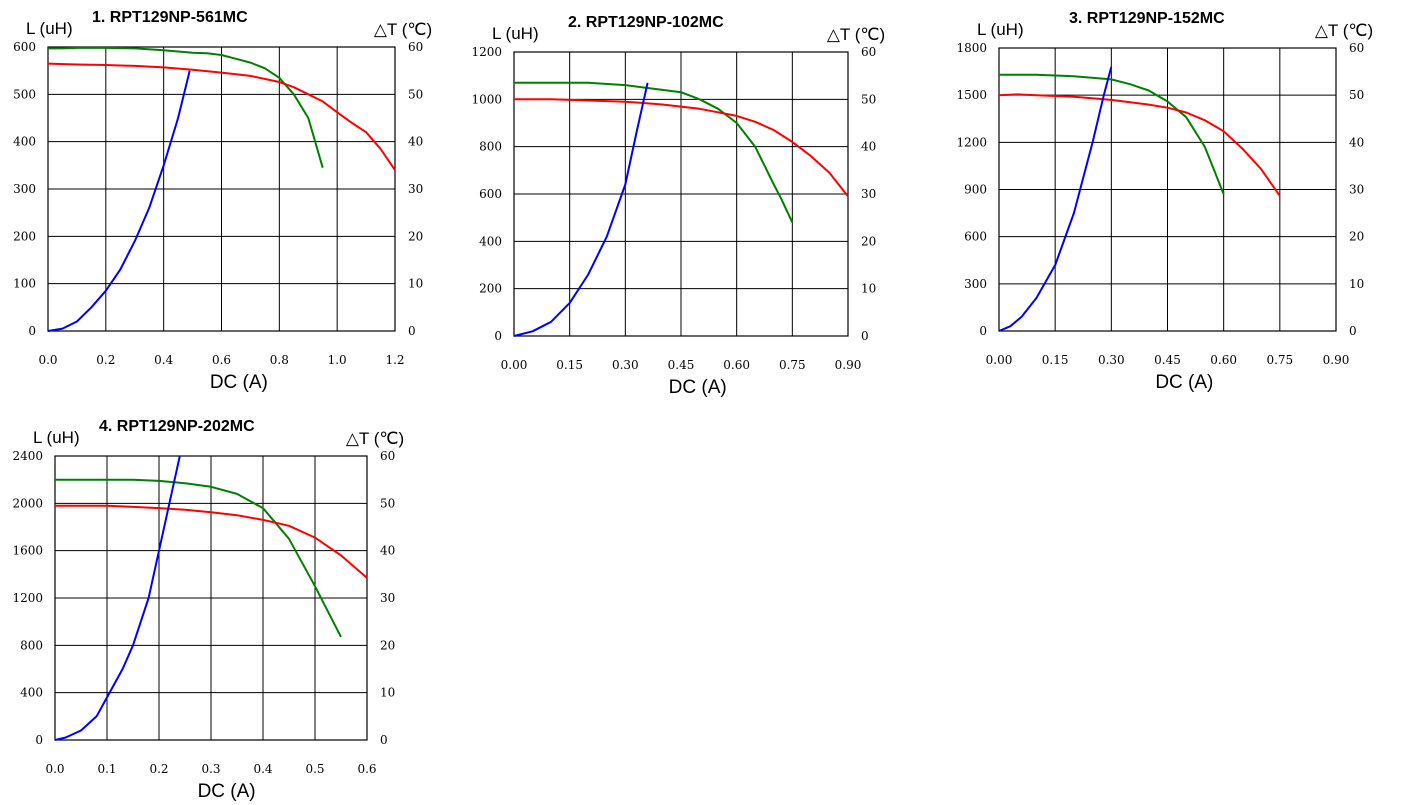 Image resolution: width=1401 pixels, height=805 pixels. I want to click on x-tick-label: 0.00, so click(514, 365).